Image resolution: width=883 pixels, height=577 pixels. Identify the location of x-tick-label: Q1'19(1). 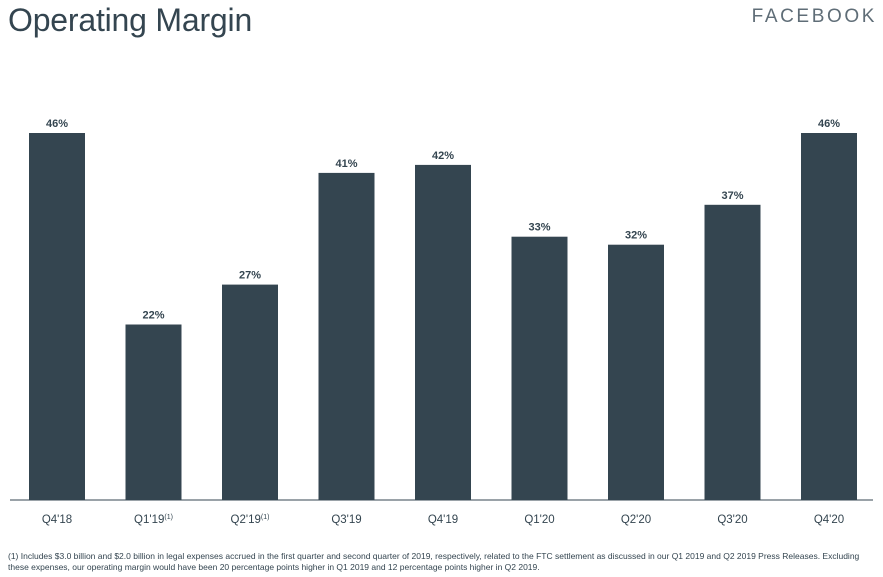
(153, 520).